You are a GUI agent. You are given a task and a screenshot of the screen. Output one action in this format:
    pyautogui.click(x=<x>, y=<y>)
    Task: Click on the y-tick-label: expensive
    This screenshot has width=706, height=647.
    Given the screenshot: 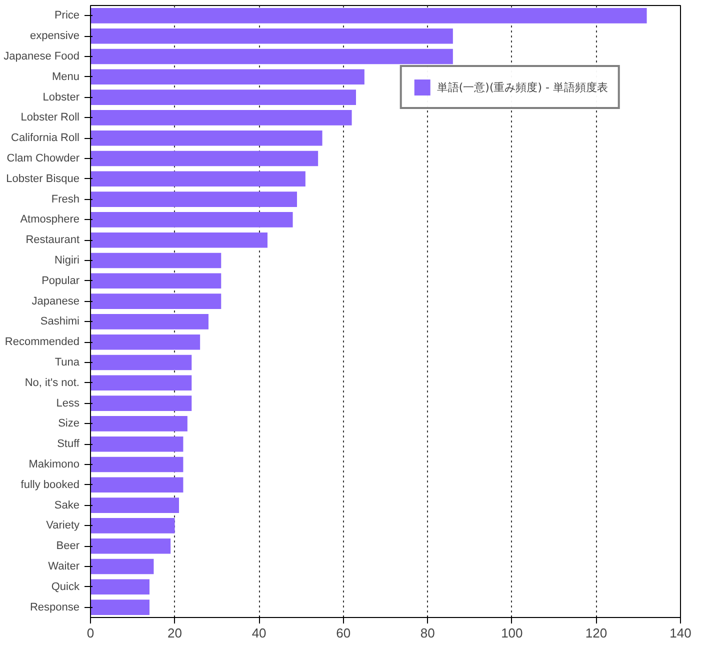 What is the action you would take?
    pyautogui.click(x=55, y=36)
    